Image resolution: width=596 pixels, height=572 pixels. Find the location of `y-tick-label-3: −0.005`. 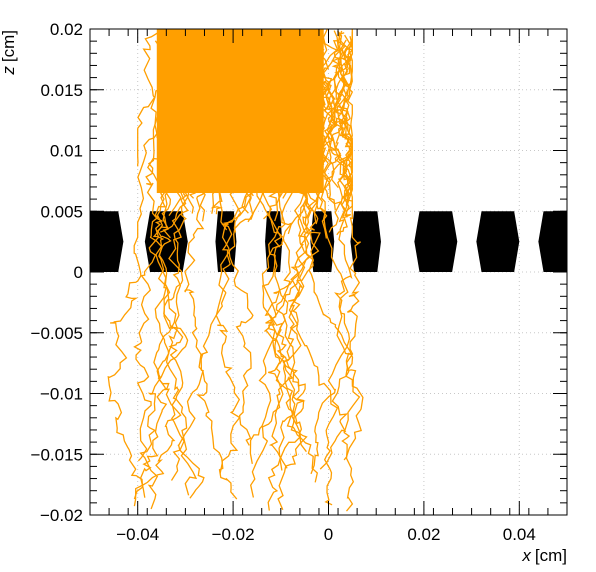

y-tick-label-3: −0.005 is located at coordinates (57, 333).